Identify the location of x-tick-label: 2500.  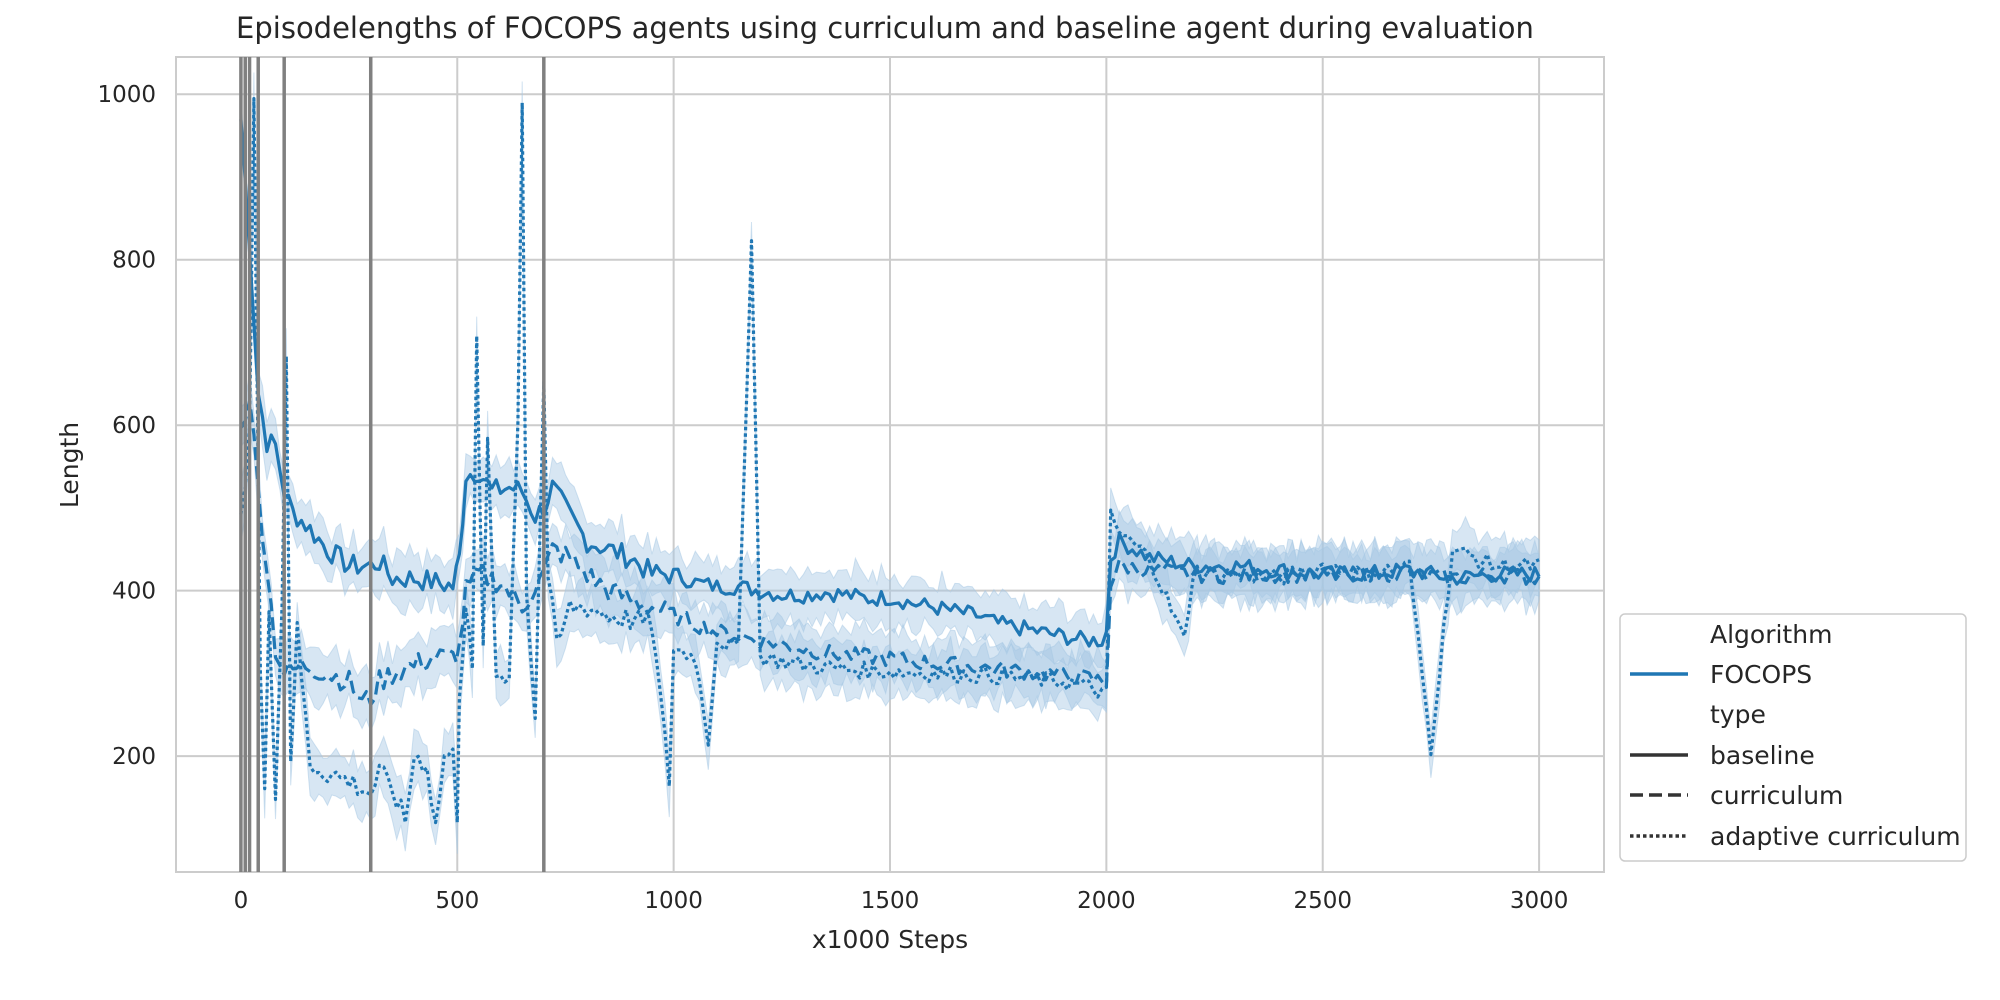
(1322, 901).